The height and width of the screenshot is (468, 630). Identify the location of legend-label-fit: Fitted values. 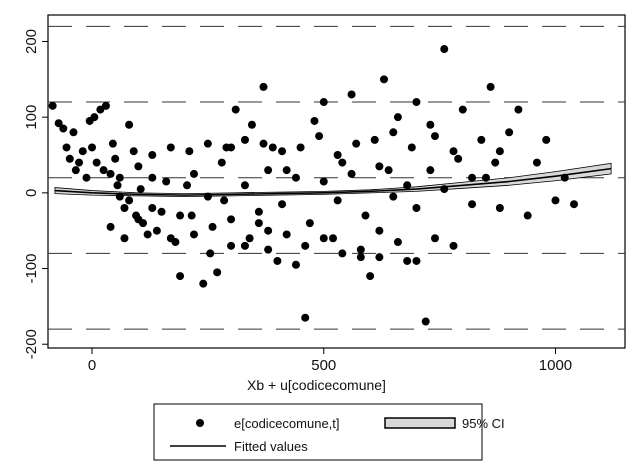
(271, 446).